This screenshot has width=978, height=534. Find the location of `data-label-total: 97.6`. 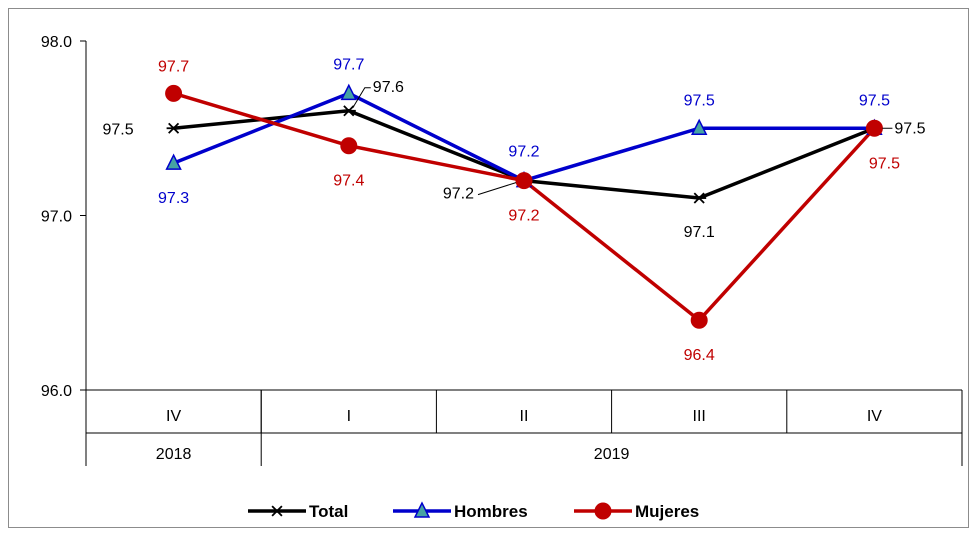

data-label-total: 97.6 is located at coordinates (388, 87).